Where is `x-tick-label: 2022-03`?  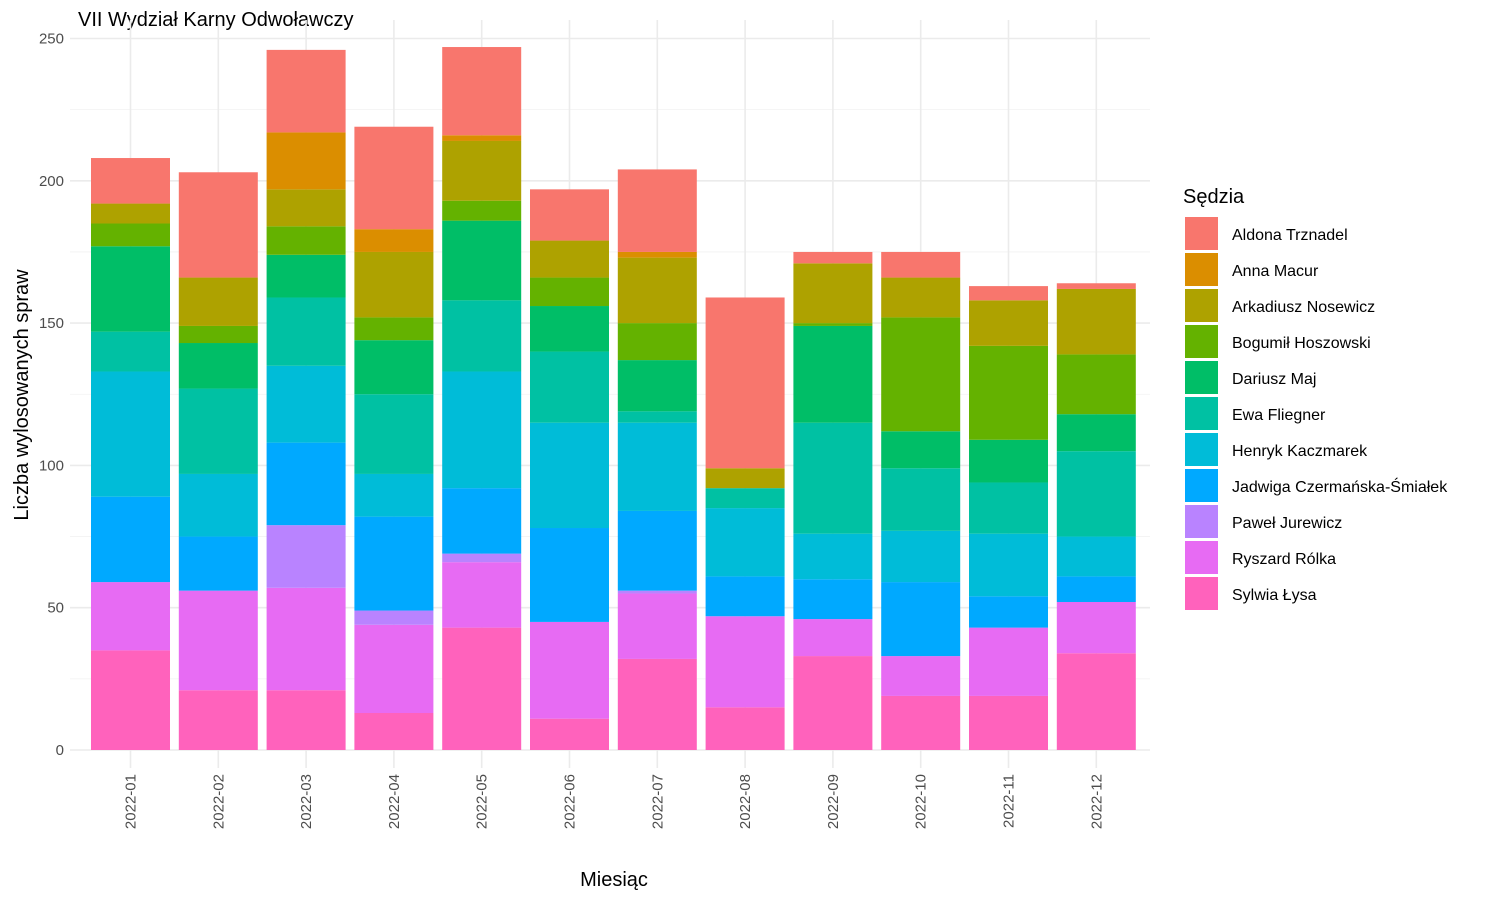
x-tick-label: 2022-03 is located at coordinates (306, 801).